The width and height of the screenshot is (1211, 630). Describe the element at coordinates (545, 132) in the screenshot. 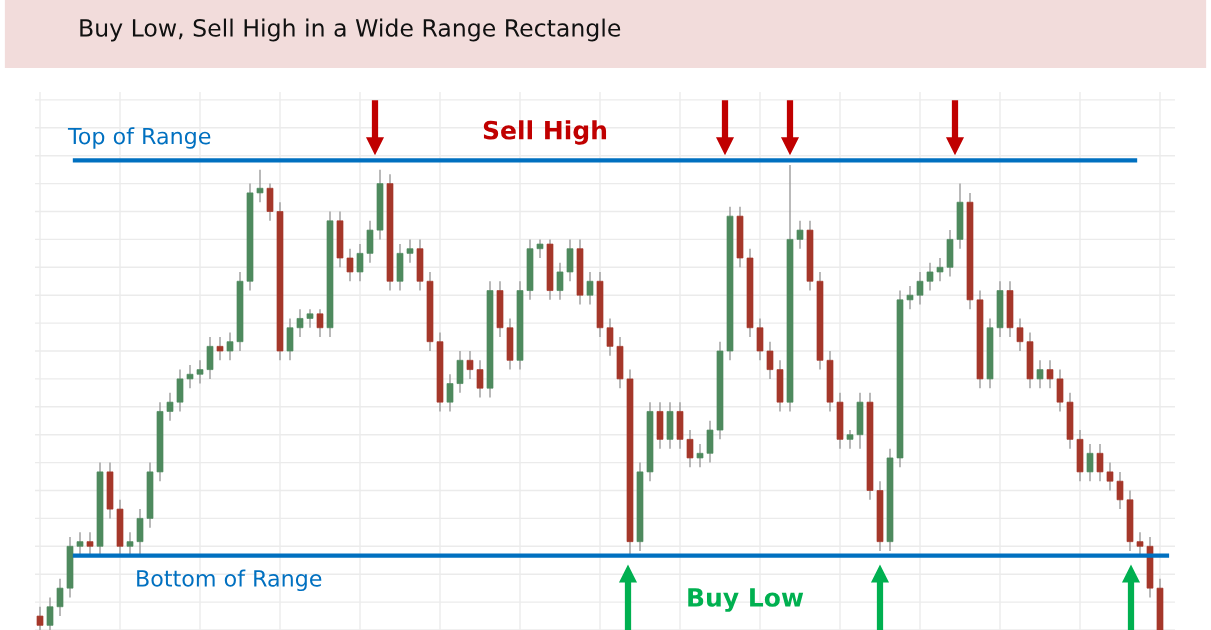

I see `text: Sell High` at that location.